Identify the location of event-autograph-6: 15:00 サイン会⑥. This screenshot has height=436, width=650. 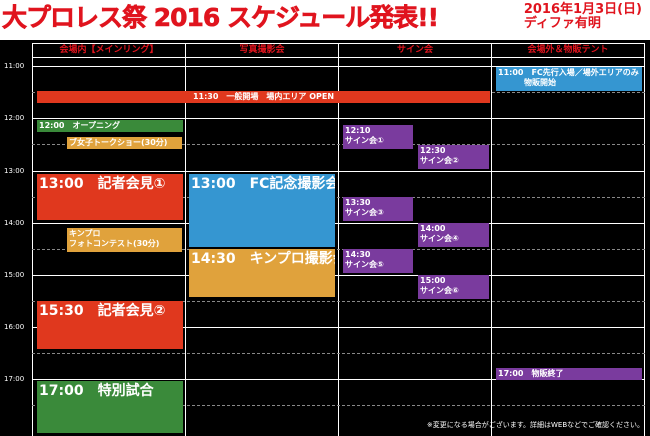
(453, 287).